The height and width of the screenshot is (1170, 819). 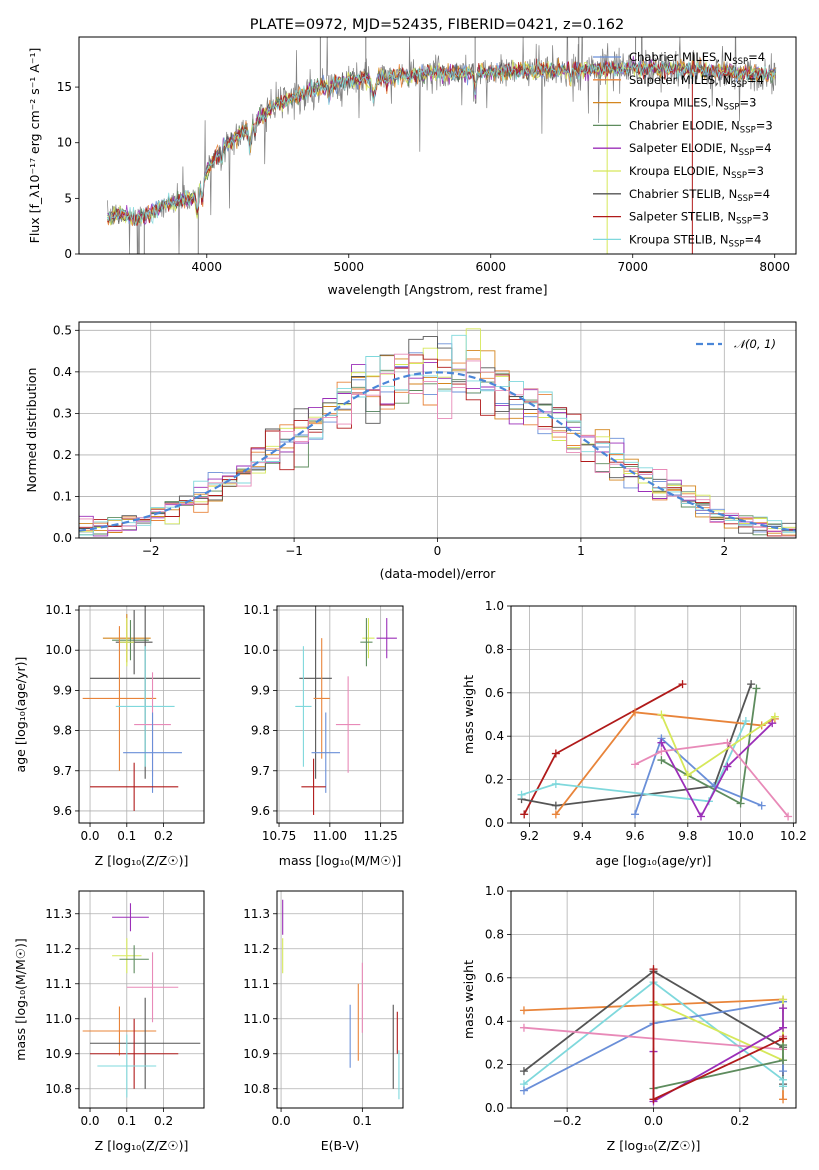 I want to click on legend-label: Kroupa ELODIE, NSSP=3, so click(x=696, y=172).